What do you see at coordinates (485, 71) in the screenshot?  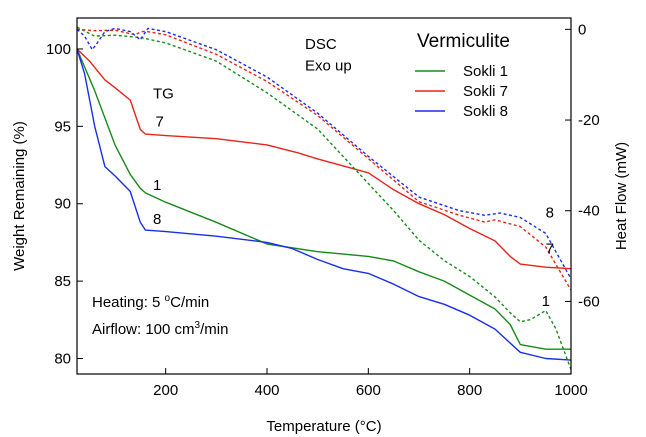 I see `legend-label-sokli-1: Sokli 1` at bounding box center [485, 71].